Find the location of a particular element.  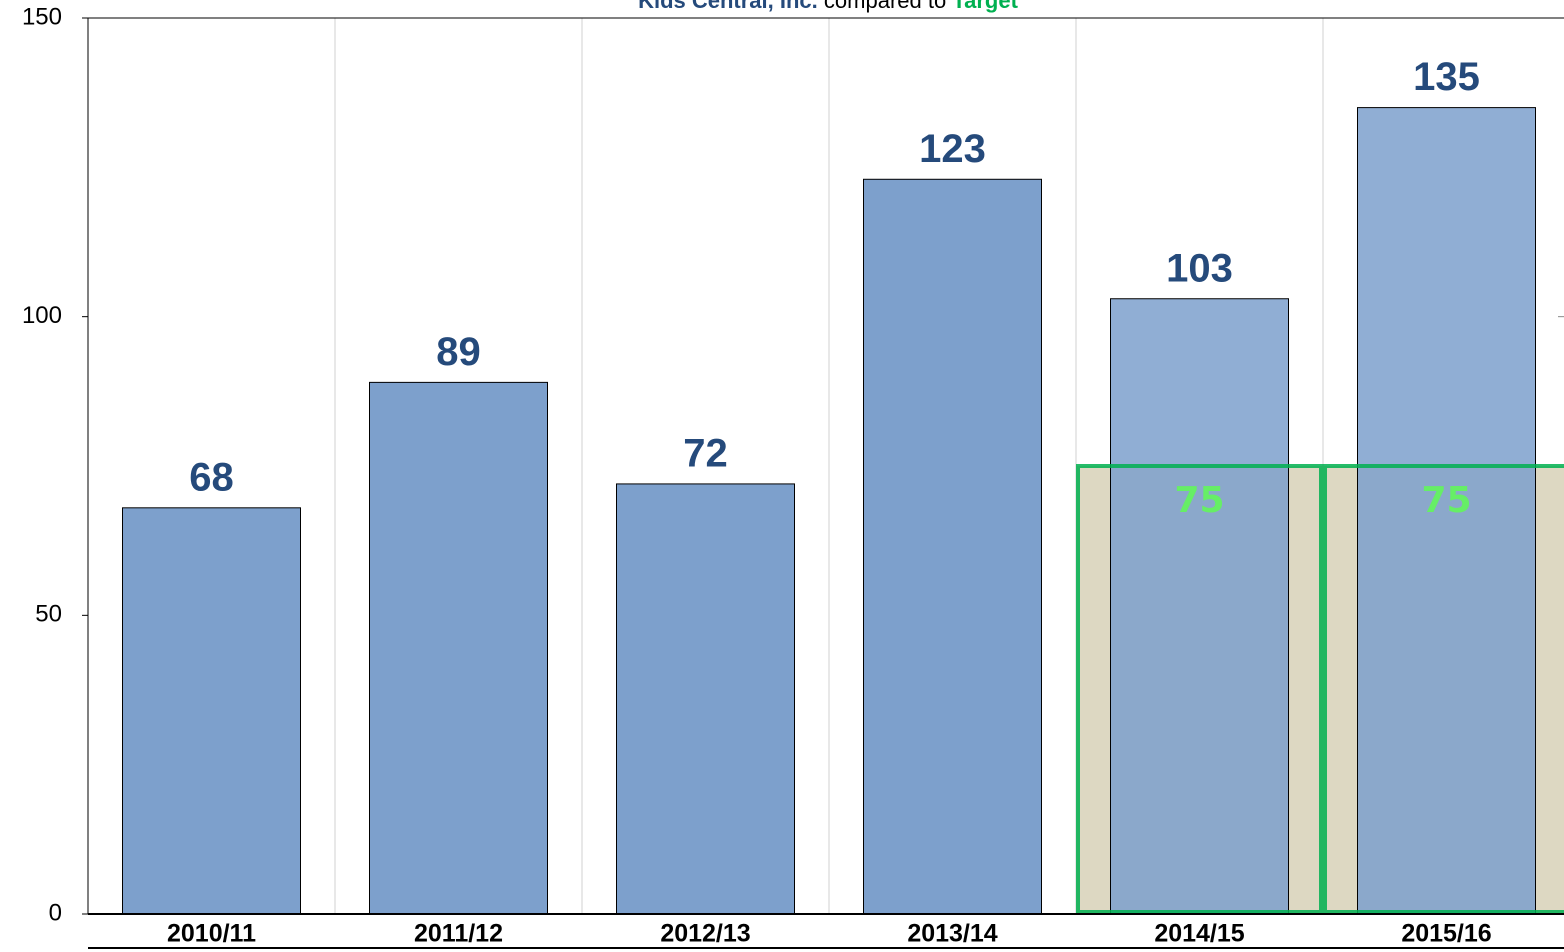

data-label: 123 is located at coordinates (952, 149).